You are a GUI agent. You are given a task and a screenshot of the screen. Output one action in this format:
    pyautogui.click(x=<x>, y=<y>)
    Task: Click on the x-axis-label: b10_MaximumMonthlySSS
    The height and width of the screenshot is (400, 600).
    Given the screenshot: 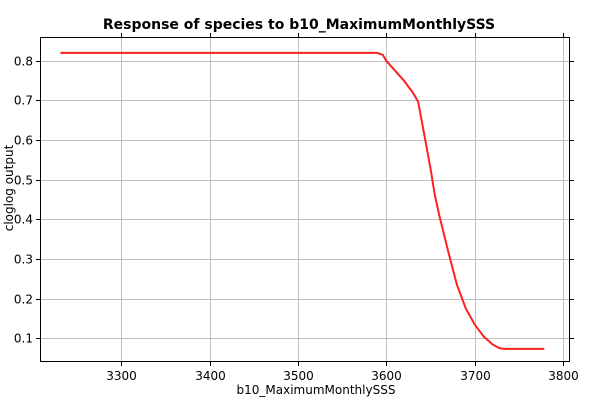 What is the action you would take?
    pyautogui.click(x=316, y=390)
    